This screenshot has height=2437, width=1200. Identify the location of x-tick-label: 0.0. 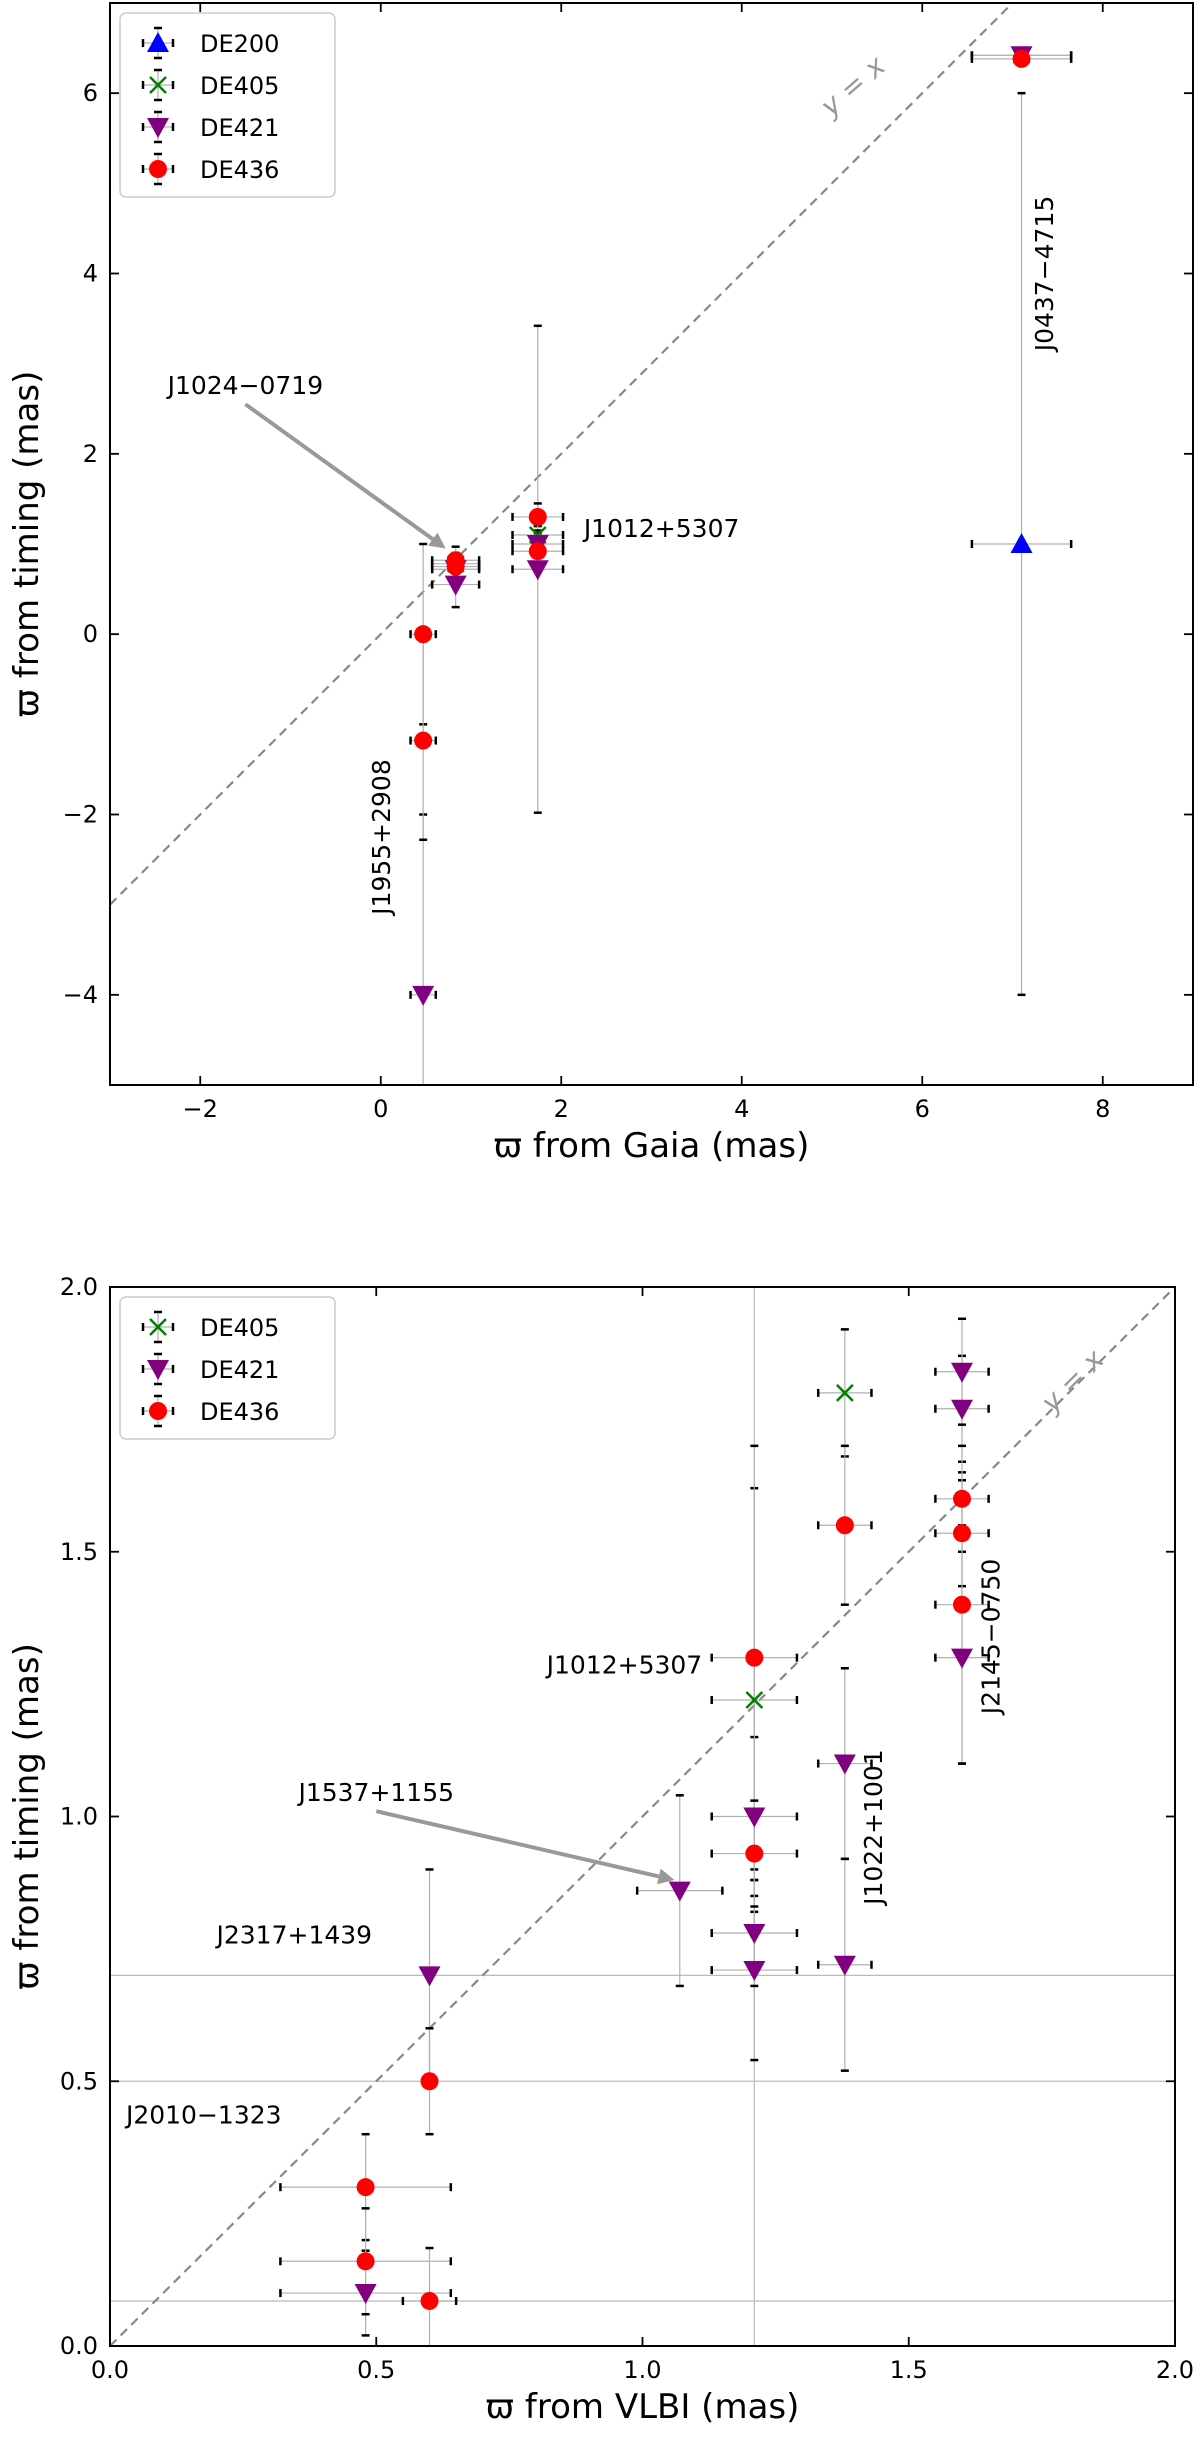
(110, 2370).